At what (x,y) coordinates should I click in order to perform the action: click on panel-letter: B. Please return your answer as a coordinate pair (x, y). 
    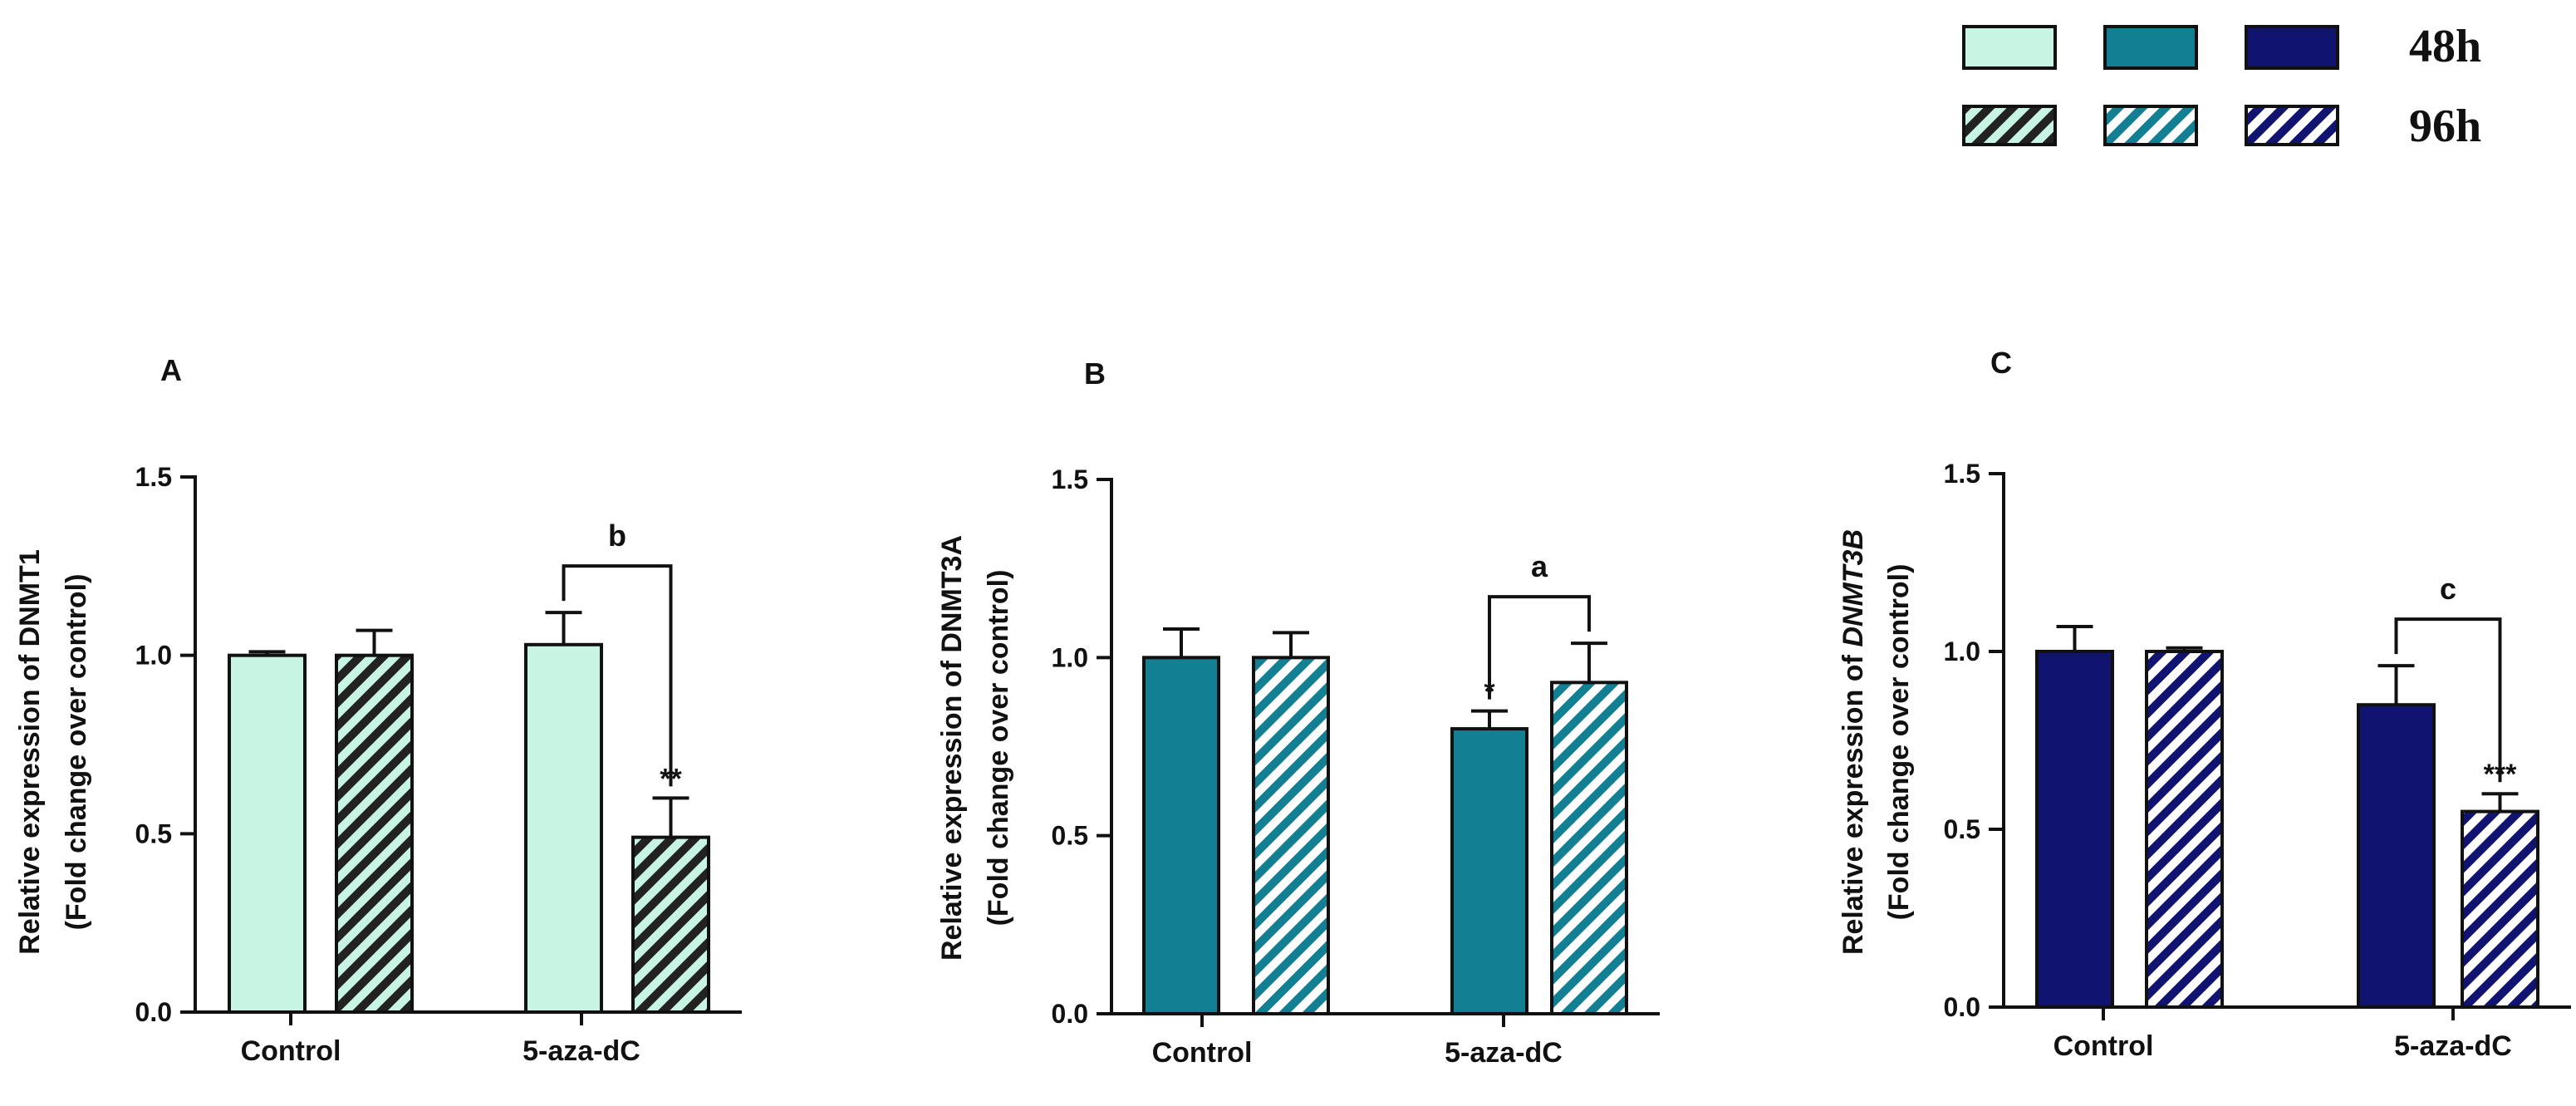
    Looking at the image, I should click on (1095, 373).